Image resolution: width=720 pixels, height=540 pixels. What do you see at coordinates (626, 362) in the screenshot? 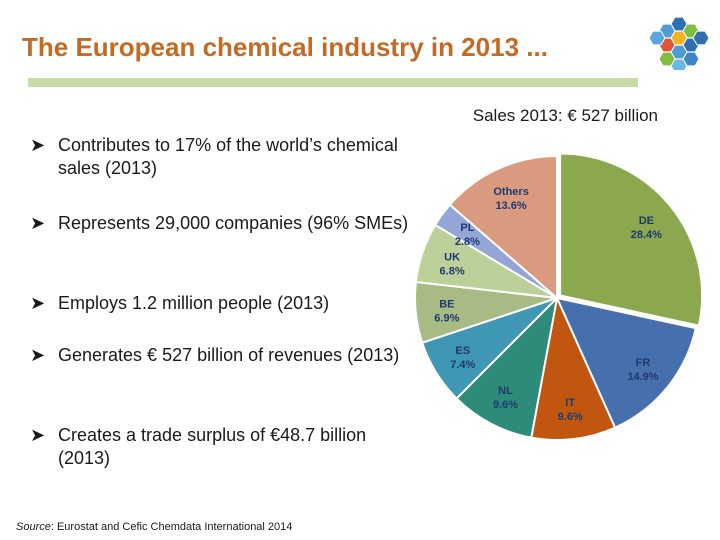
I see `pie-slice-fr` at bounding box center [626, 362].